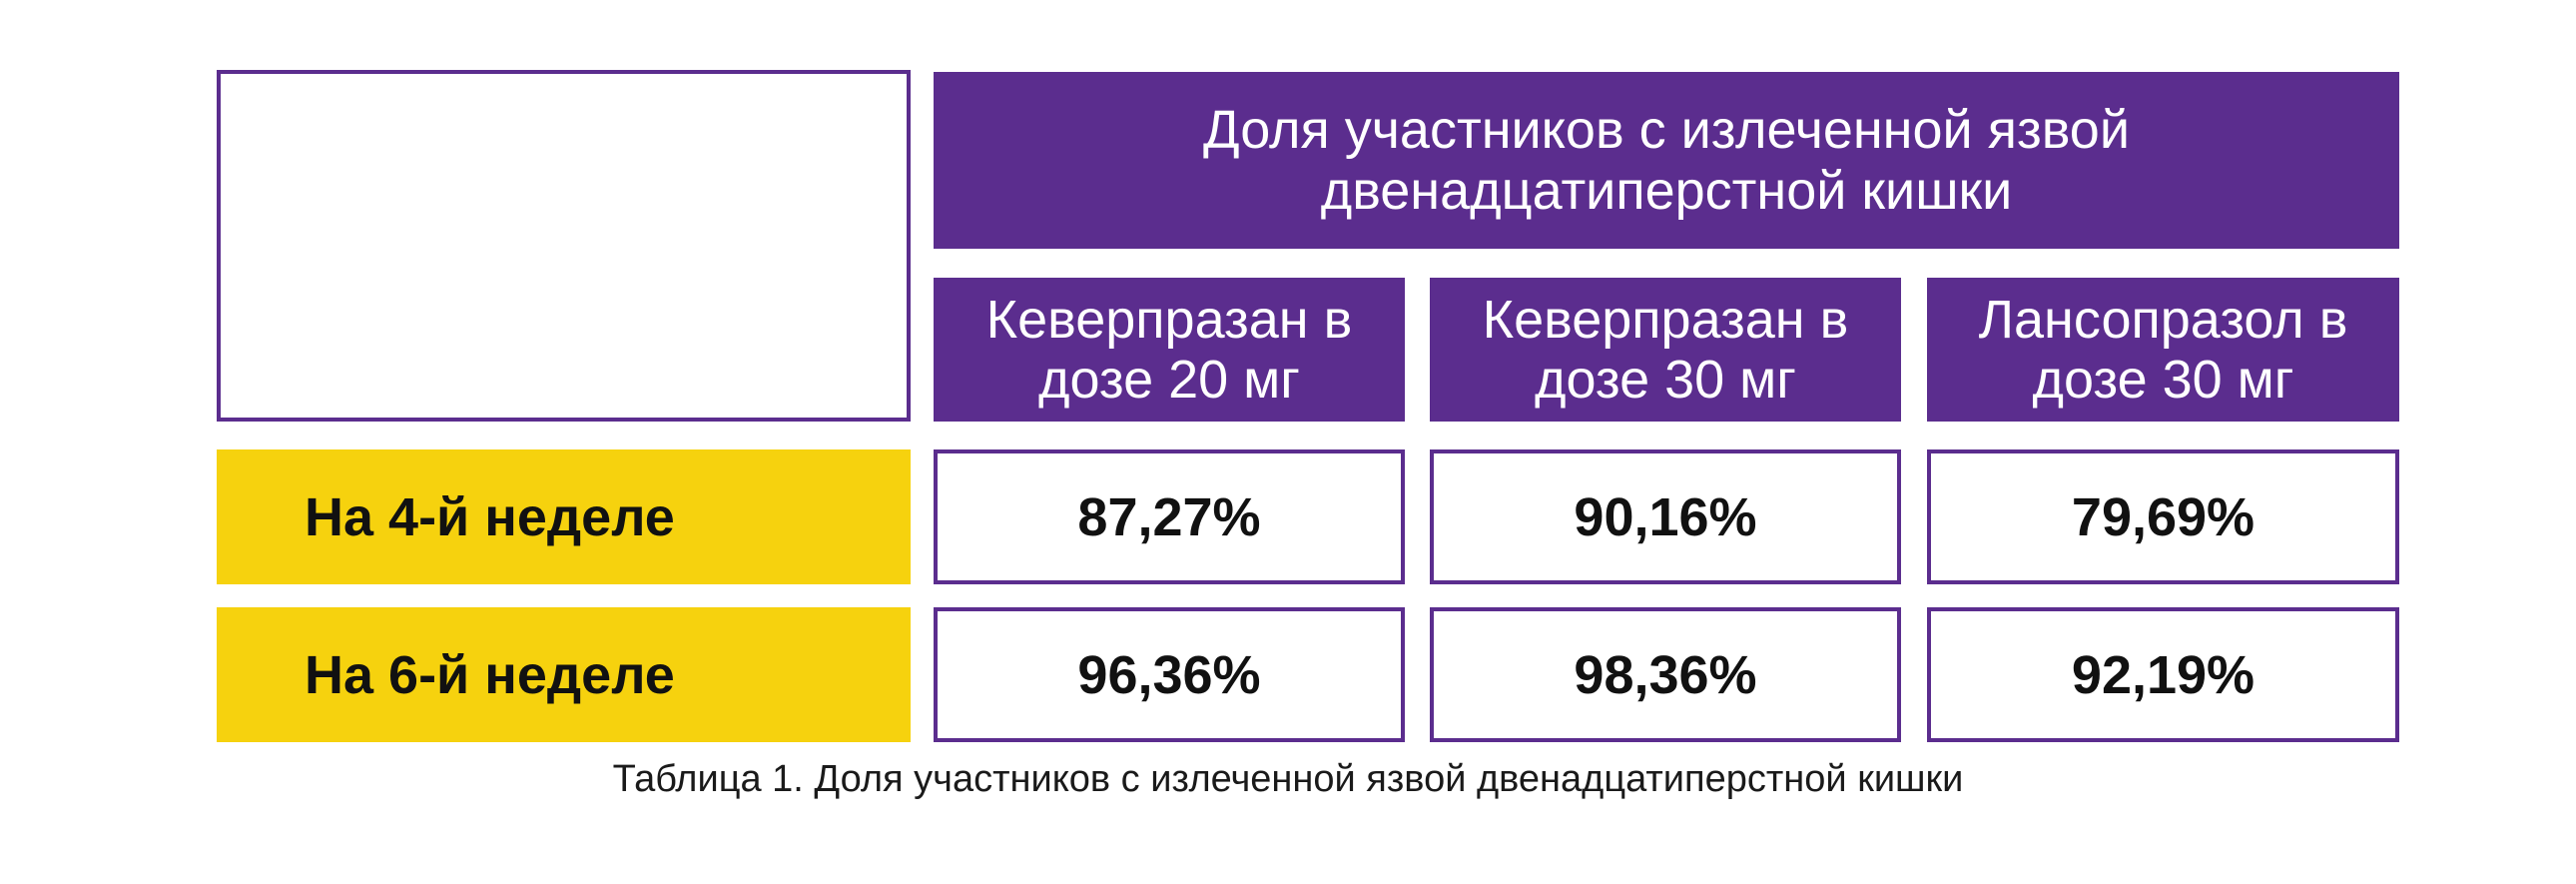 This screenshot has height=884, width=2576. What do you see at coordinates (2163, 674) in the screenshot?
I see `table-cell-week6-lansoprazole-30: 92,19%` at bounding box center [2163, 674].